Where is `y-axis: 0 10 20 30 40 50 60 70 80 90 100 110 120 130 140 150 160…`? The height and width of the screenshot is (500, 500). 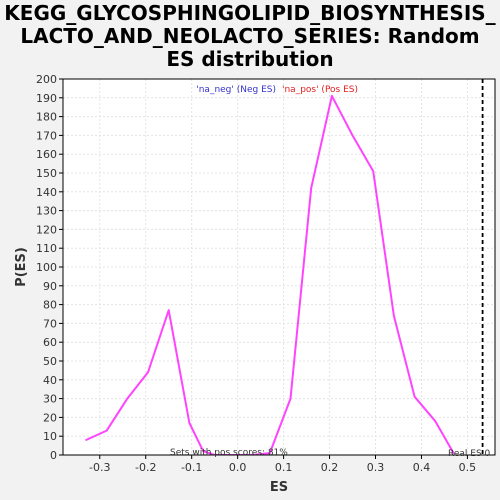
y-axis: 0 10 20 30 40 50 60 70 80 90 100 110 120 130 140 150 160… is located at coordinates (49, 267).